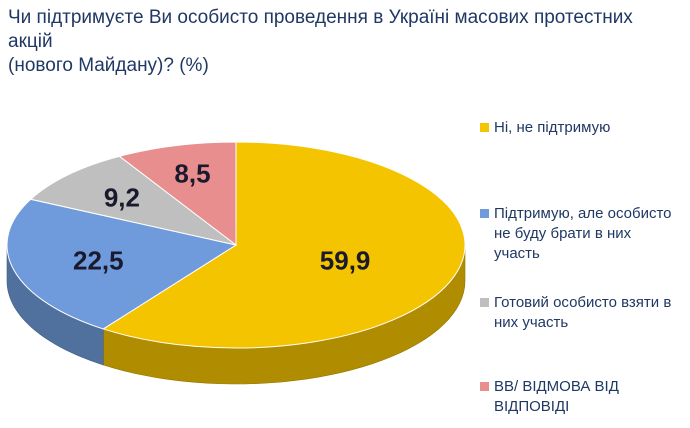  What do you see at coordinates (563, 233) in the screenshot?
I see `legend-label-support-not-participate-2: не буду брати в них` at bounding box center [563, 233].